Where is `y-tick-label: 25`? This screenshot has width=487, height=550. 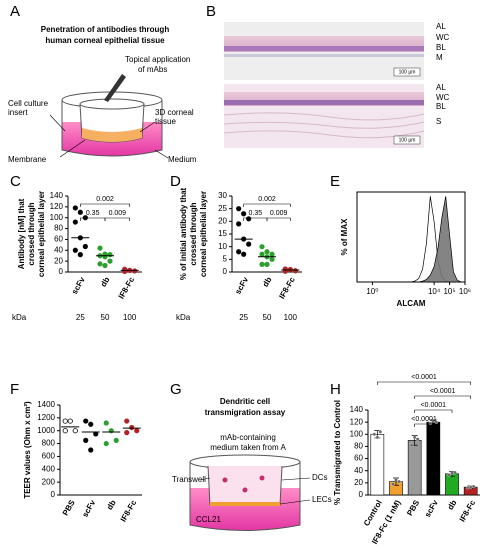 y-tick-label: 25 is located at coordinates (222, 208).